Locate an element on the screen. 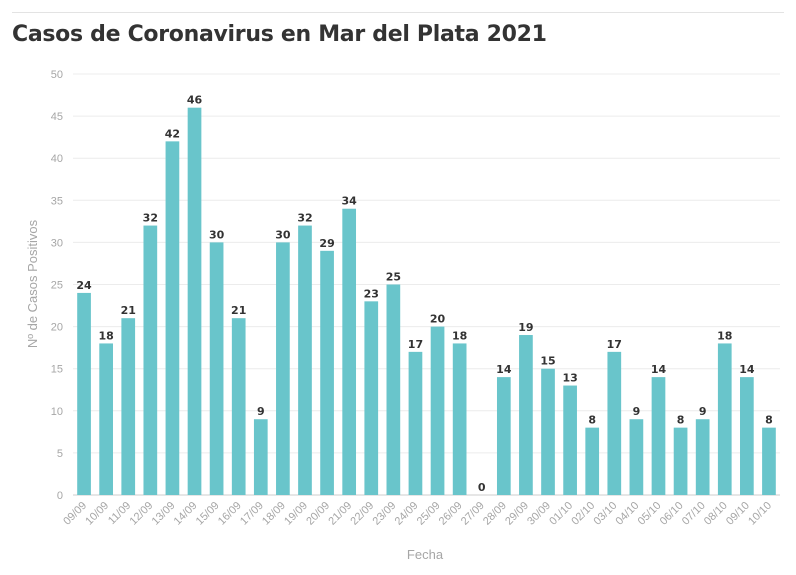  x-tick-label: 20/09 is located at coordinates (318, 514).